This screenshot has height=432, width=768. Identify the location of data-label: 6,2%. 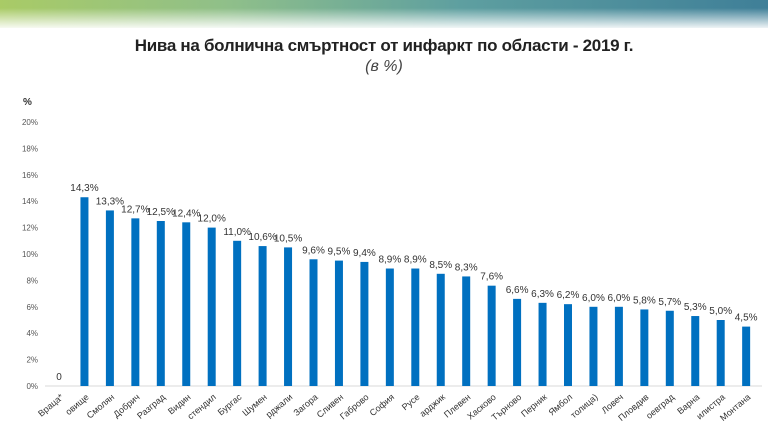
(568, 295).